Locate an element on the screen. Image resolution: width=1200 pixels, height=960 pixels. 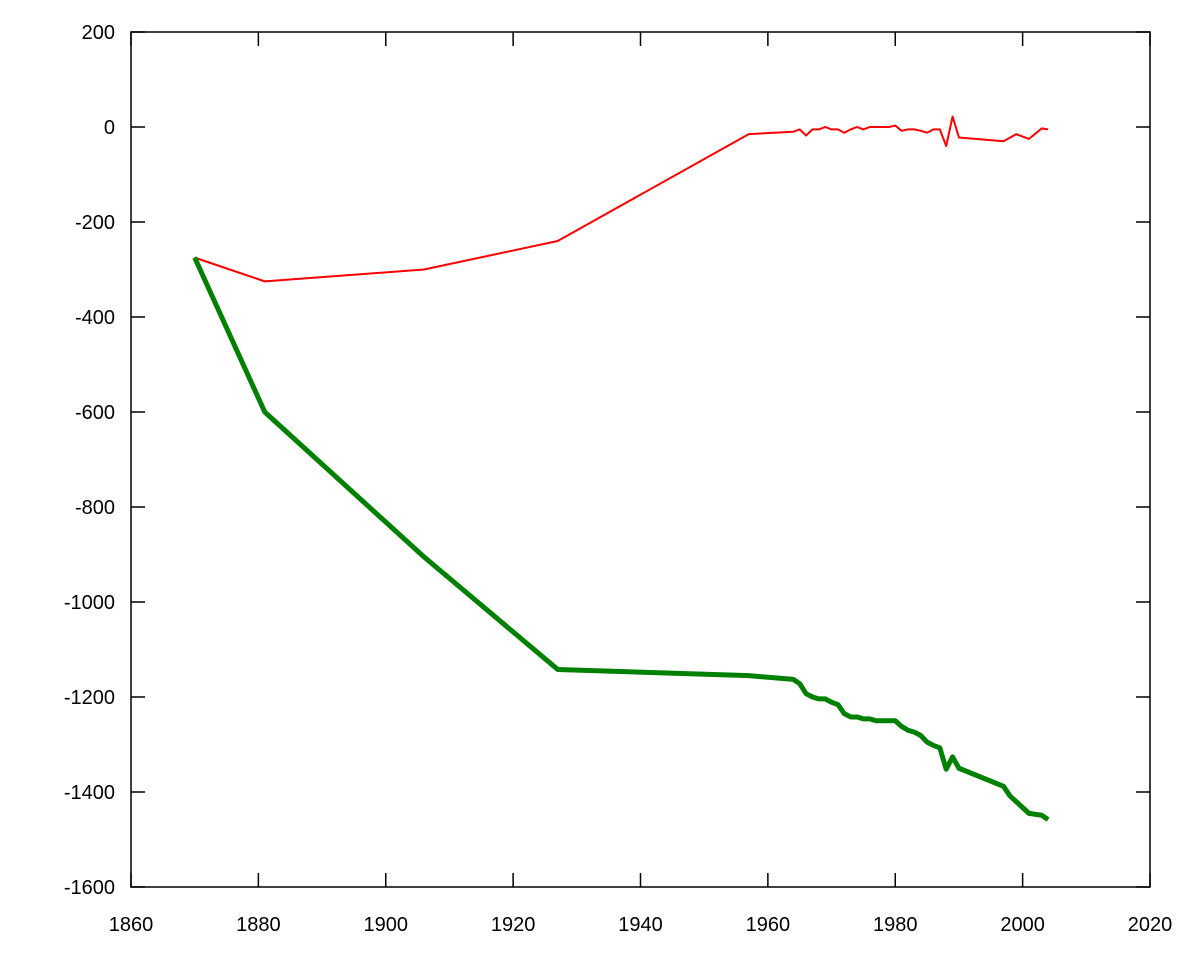
y-tick-label: -600 is located at coordinates (95, 413).